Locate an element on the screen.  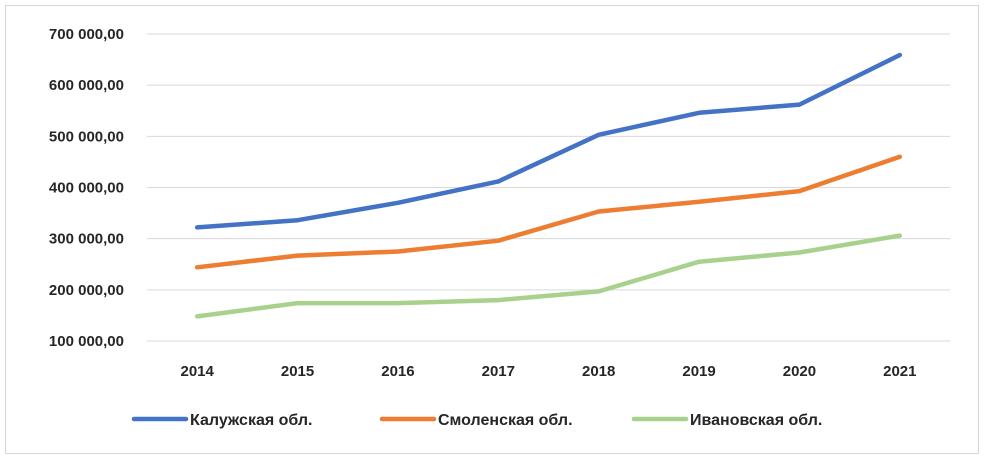
legend-label: Смоленская обл. is located at coordinates (505, 420).